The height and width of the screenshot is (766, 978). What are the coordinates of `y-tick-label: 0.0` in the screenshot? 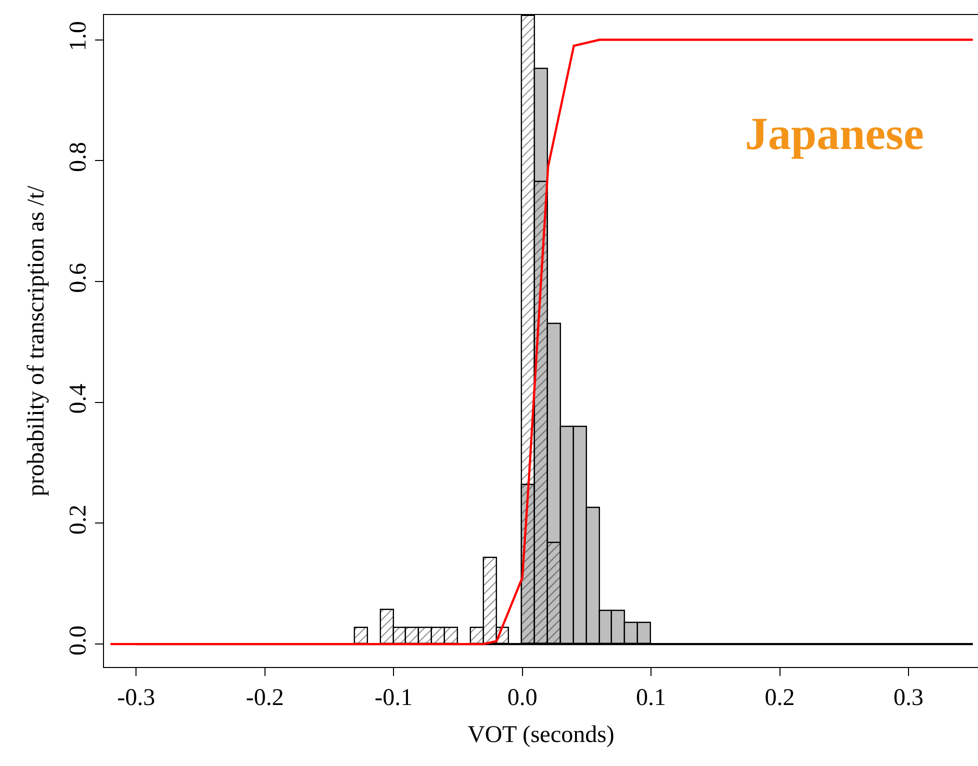 It's located at (78, 640).